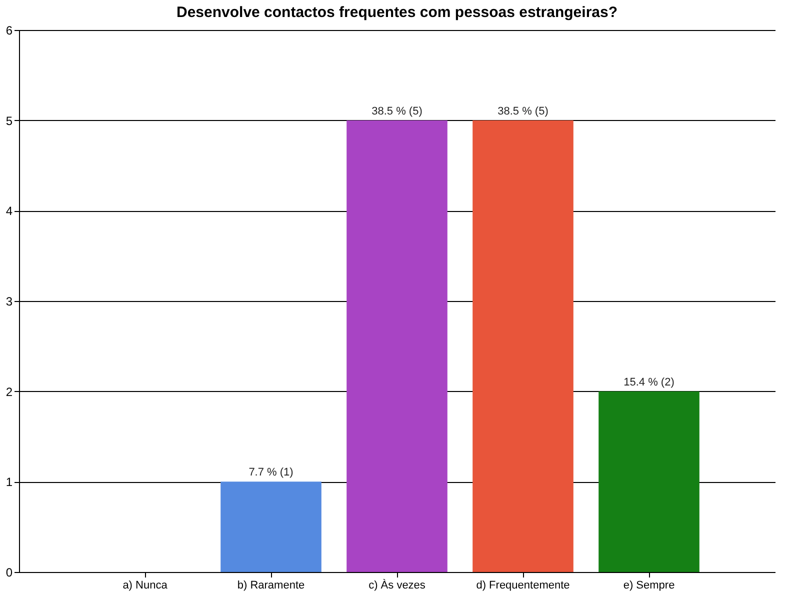 The image size is (800, 607). What do you see at coordinates (397, 12) in the screenshot?
I see `chart-title: Desenvolve contactos frequentes com pessoas estrangeiras?` at bounding box center [397, 12].